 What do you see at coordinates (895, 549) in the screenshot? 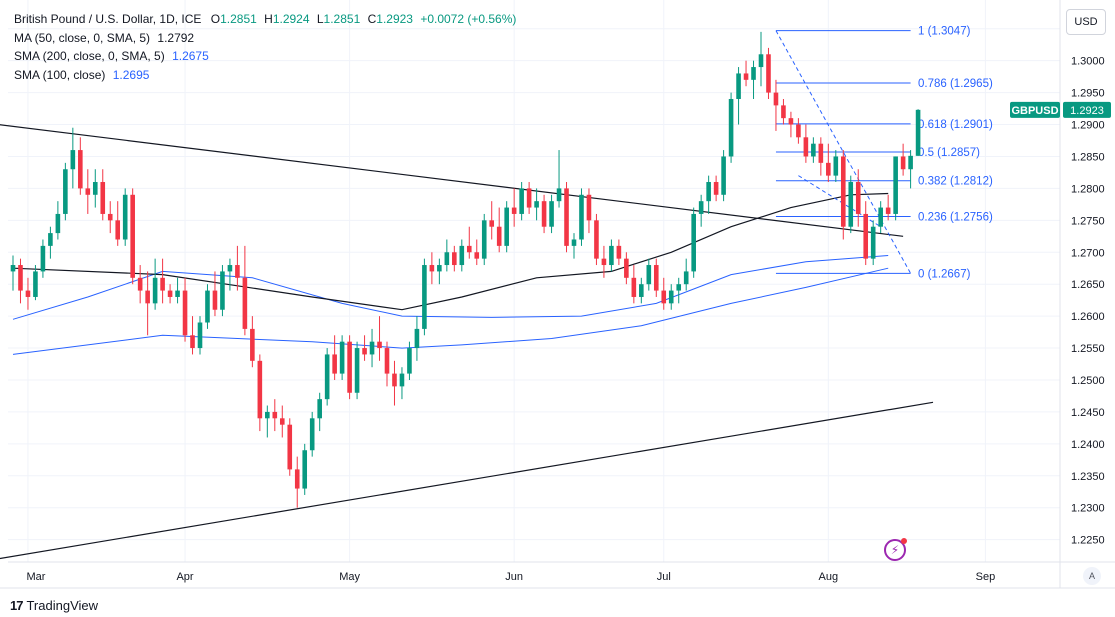
I see `flash-icon: ⚡` at bounding box center [895, 549].